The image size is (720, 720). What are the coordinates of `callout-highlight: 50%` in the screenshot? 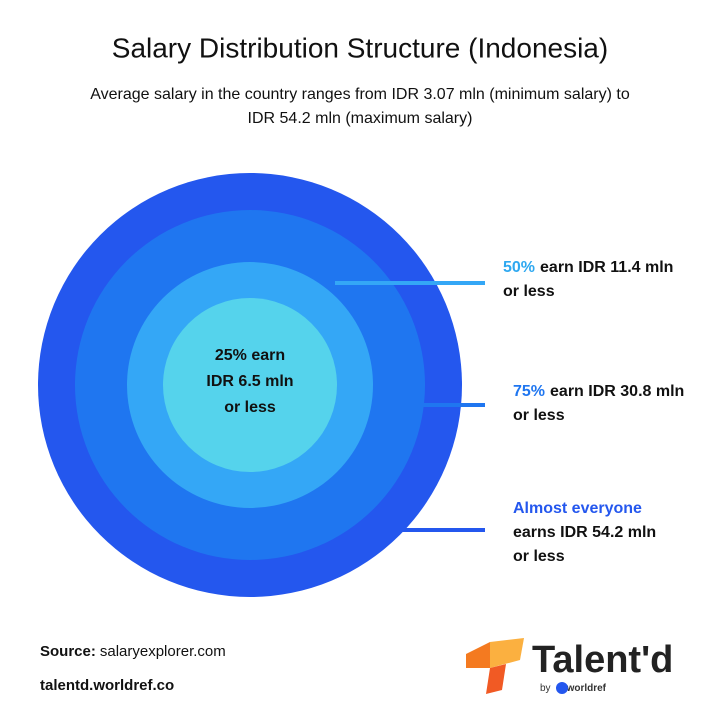 It's located at (519, 267).